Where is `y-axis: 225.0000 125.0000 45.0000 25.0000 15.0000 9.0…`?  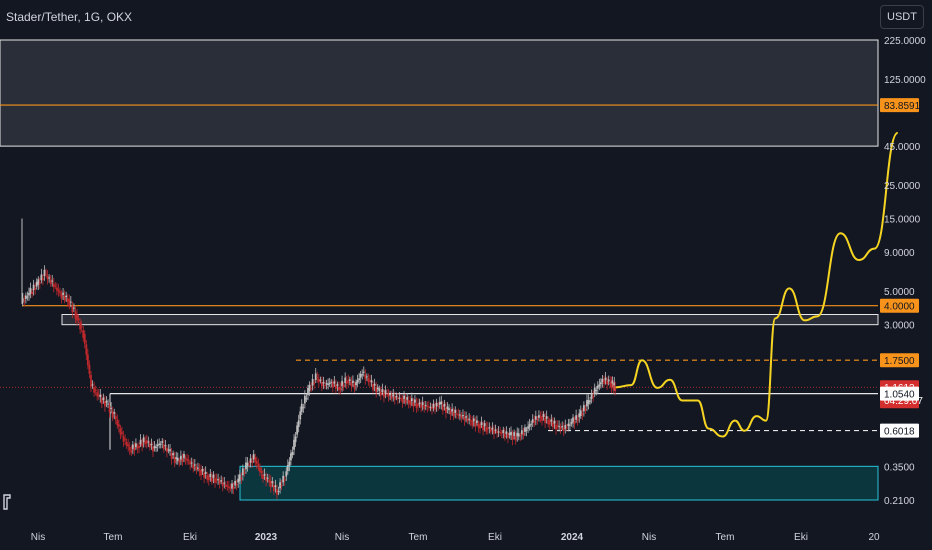
y-axis: 225.0000 125.0000 45.0000 25.0000 15.0000 9.0… is located at coordinates (905, 271).